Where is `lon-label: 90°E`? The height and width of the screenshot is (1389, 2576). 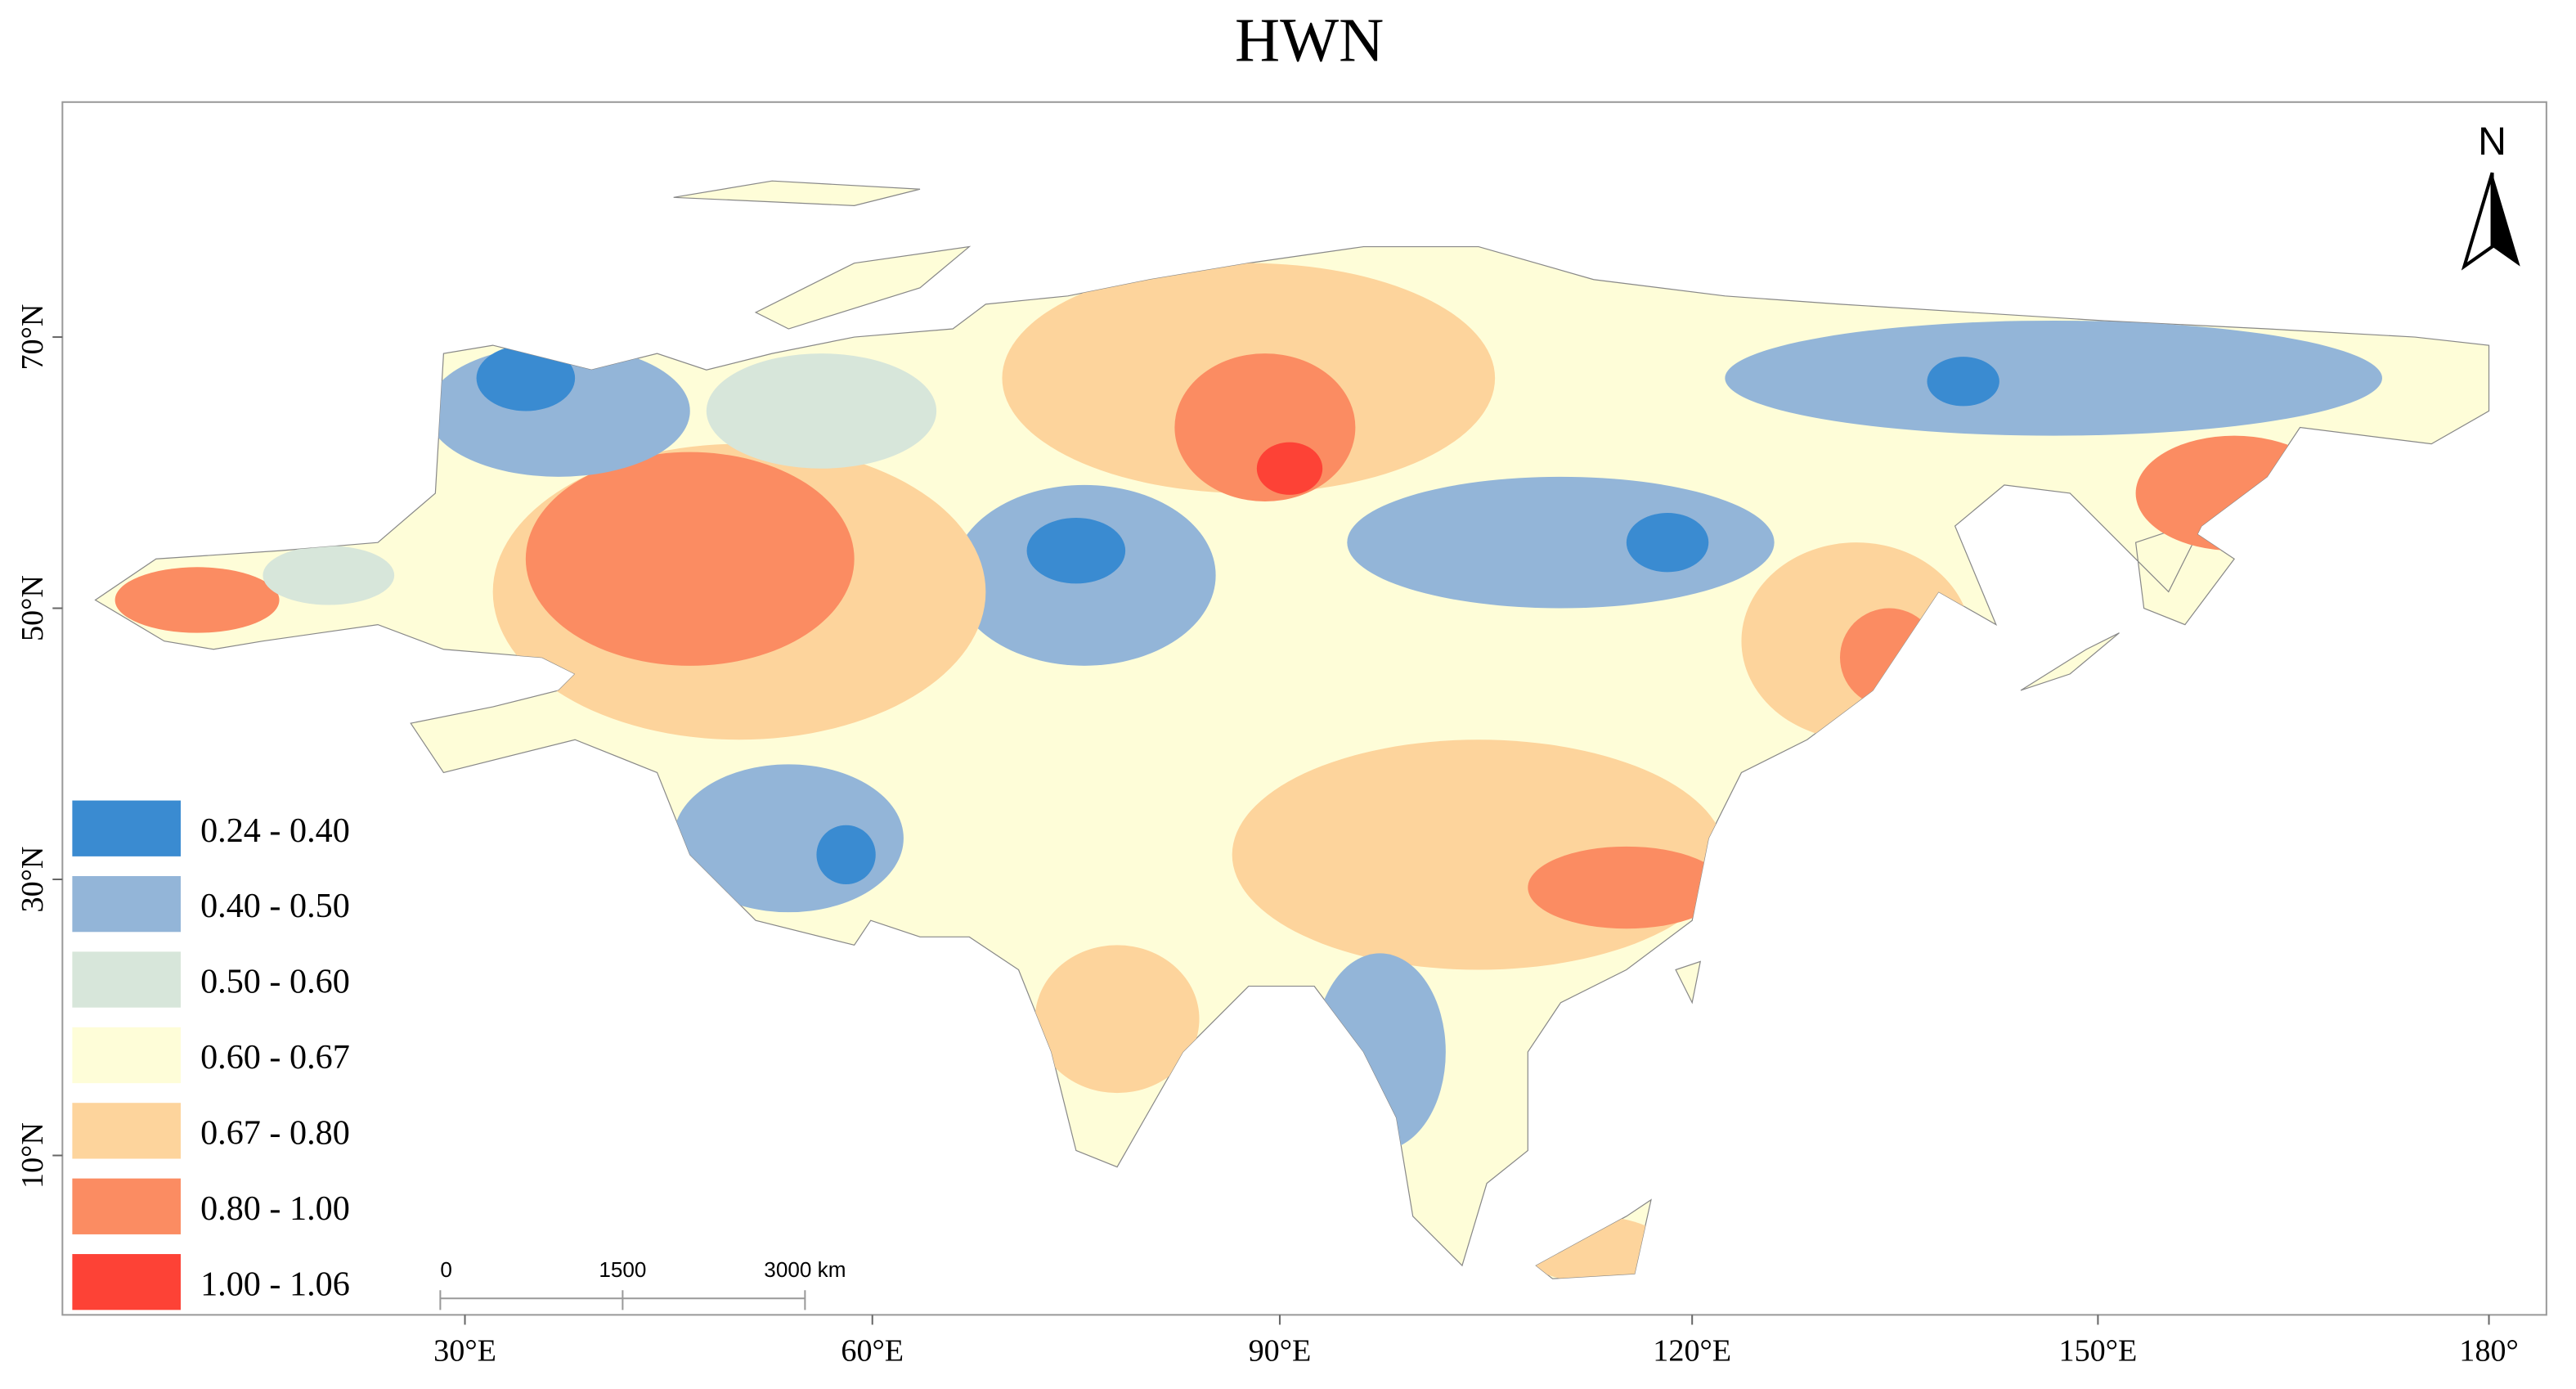
lon-label: 90°E is located at coordinates (1280, 1351).